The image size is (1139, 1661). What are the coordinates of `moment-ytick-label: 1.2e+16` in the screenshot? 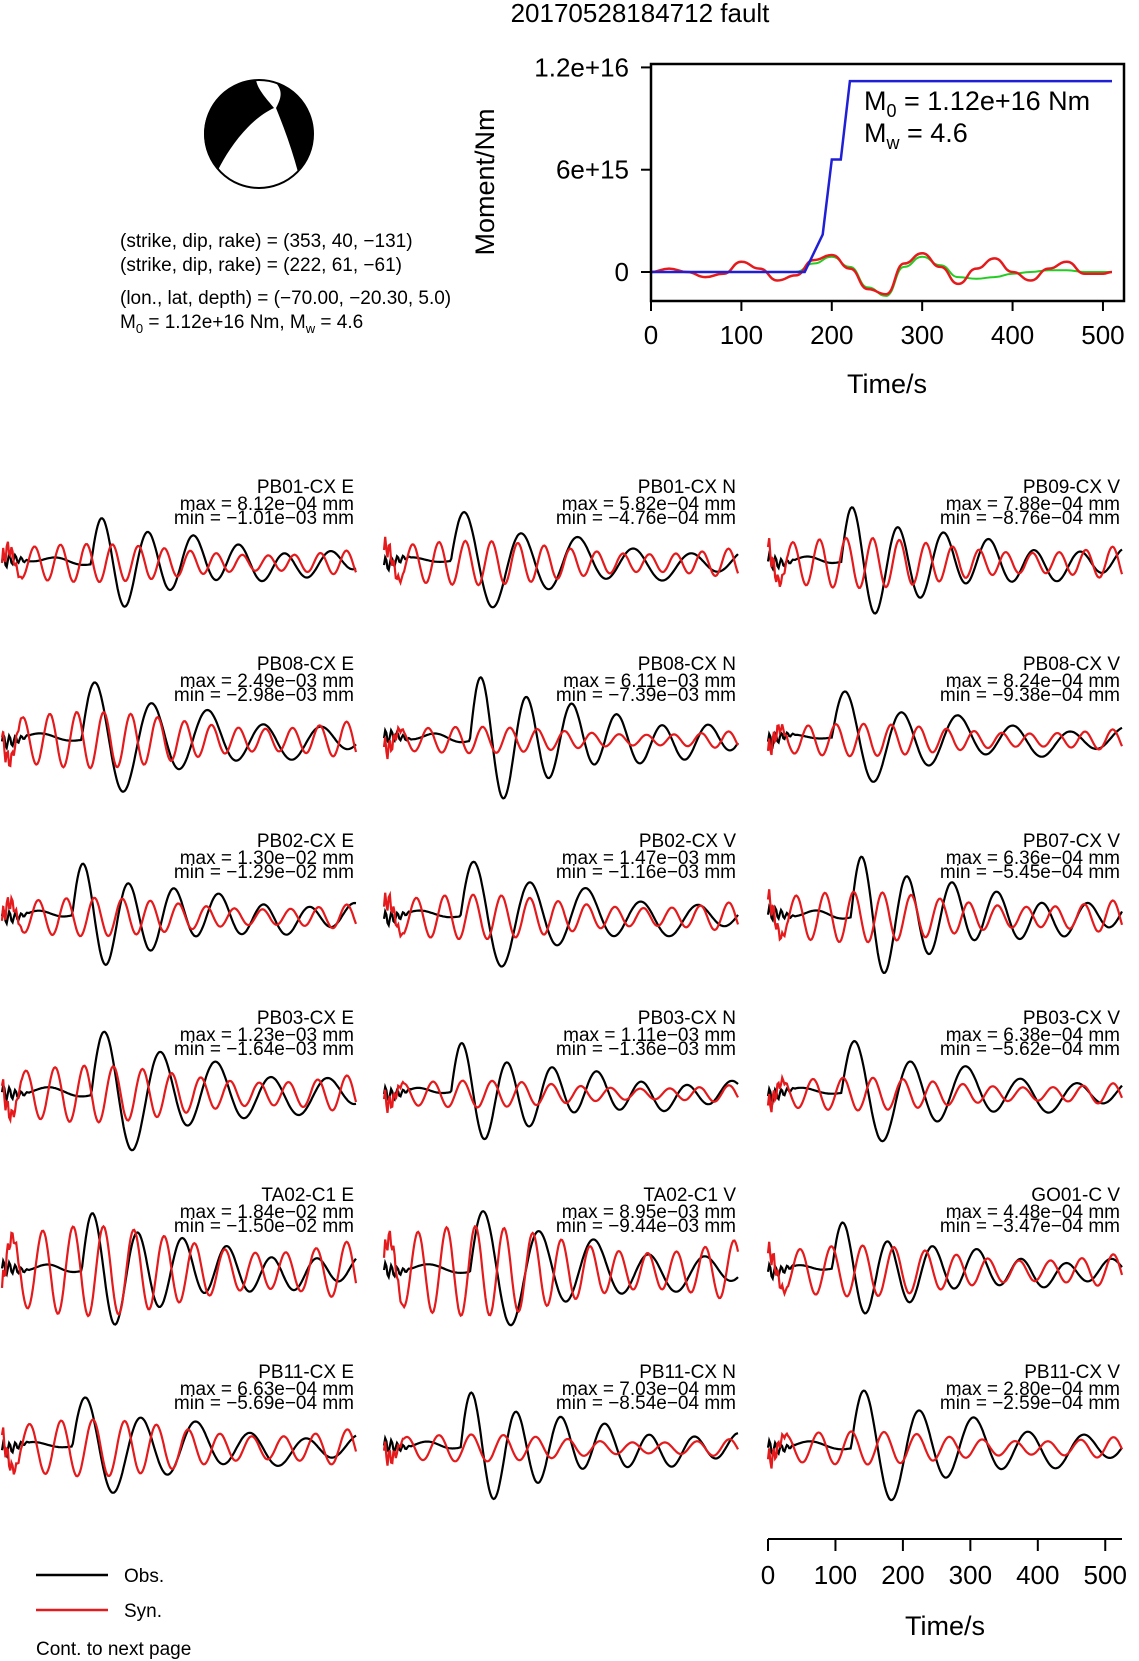 It's located at (581, 67).